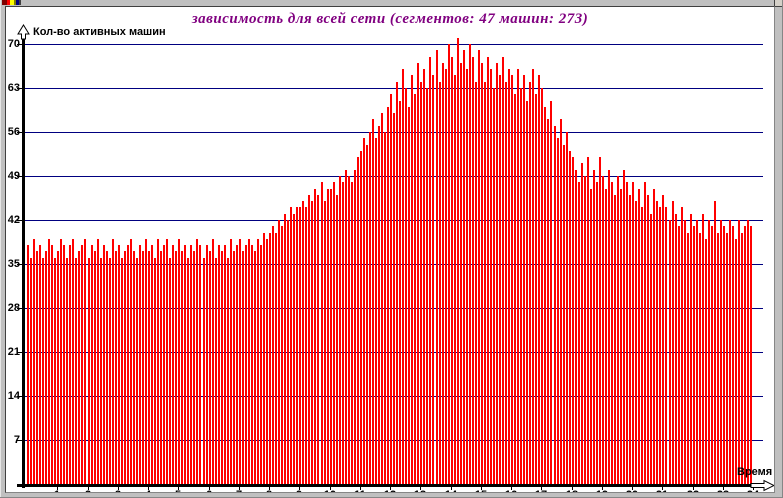 The image size is (783, 498). Describe the element at coordinates (239, 490) in the screenshot. I see `x-tick-label: 7` at that location.